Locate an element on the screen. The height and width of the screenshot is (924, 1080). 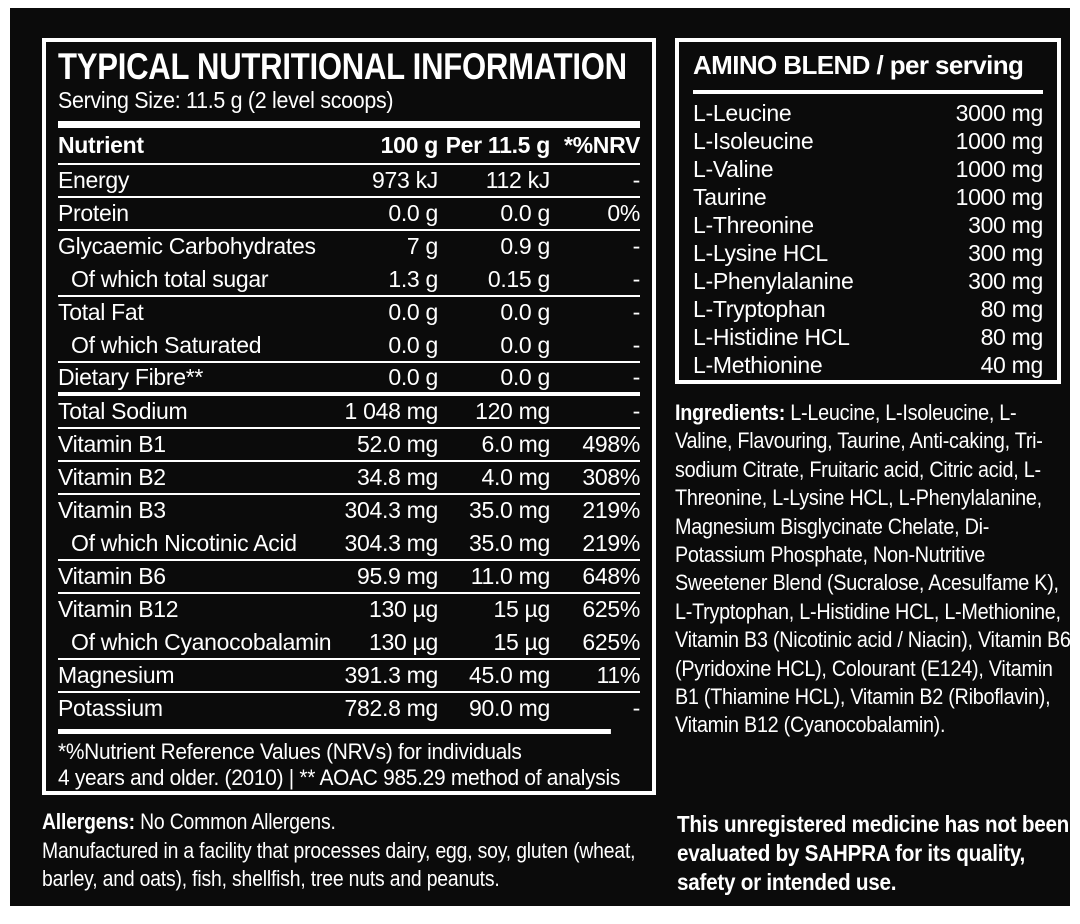
nutrient-name: Of which Nicotinic Acid is located at coordinates (184, 543).